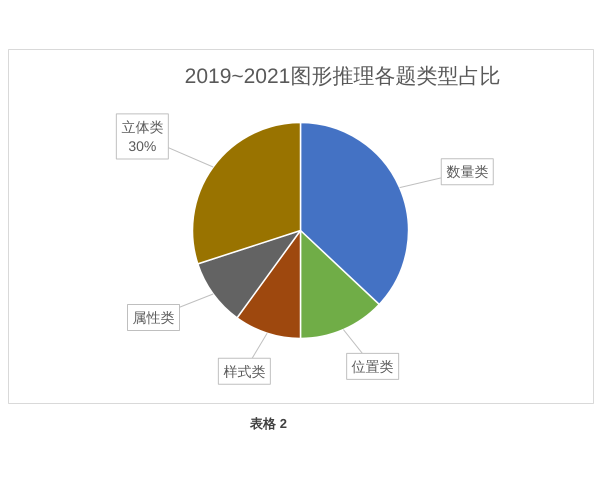 The width and height of the screenshot is (600, 480). What do you see at coordinates (342, 76) in the screenshot?
I see `chart-title: 2019~2021图形推理各题类型占比` at bounding box center [342, 76].